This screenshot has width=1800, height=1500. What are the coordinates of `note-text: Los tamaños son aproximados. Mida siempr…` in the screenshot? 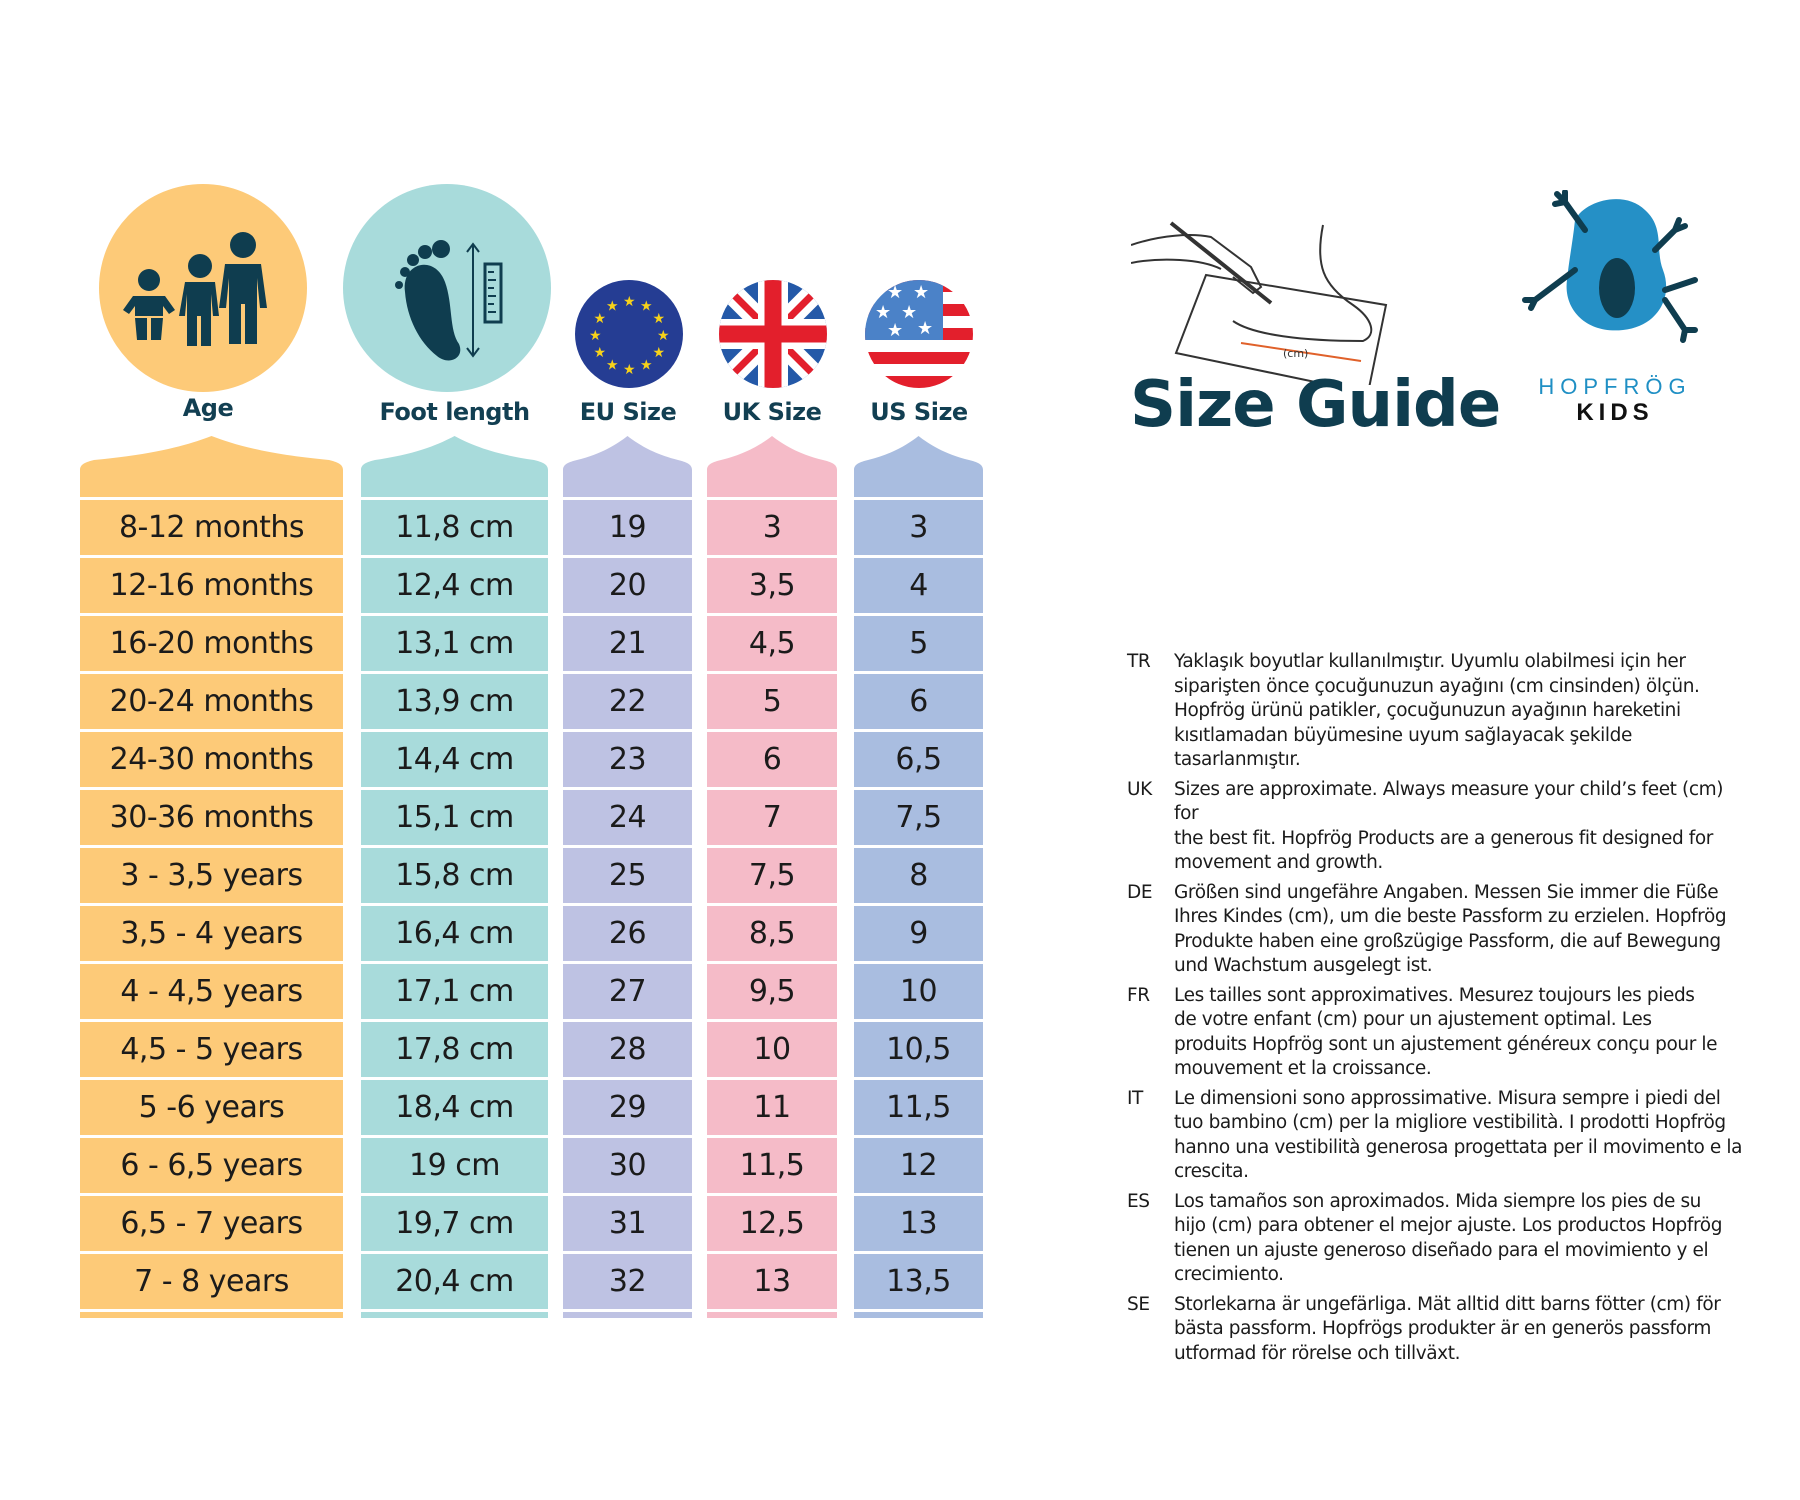 It's located at (1448, 1239).